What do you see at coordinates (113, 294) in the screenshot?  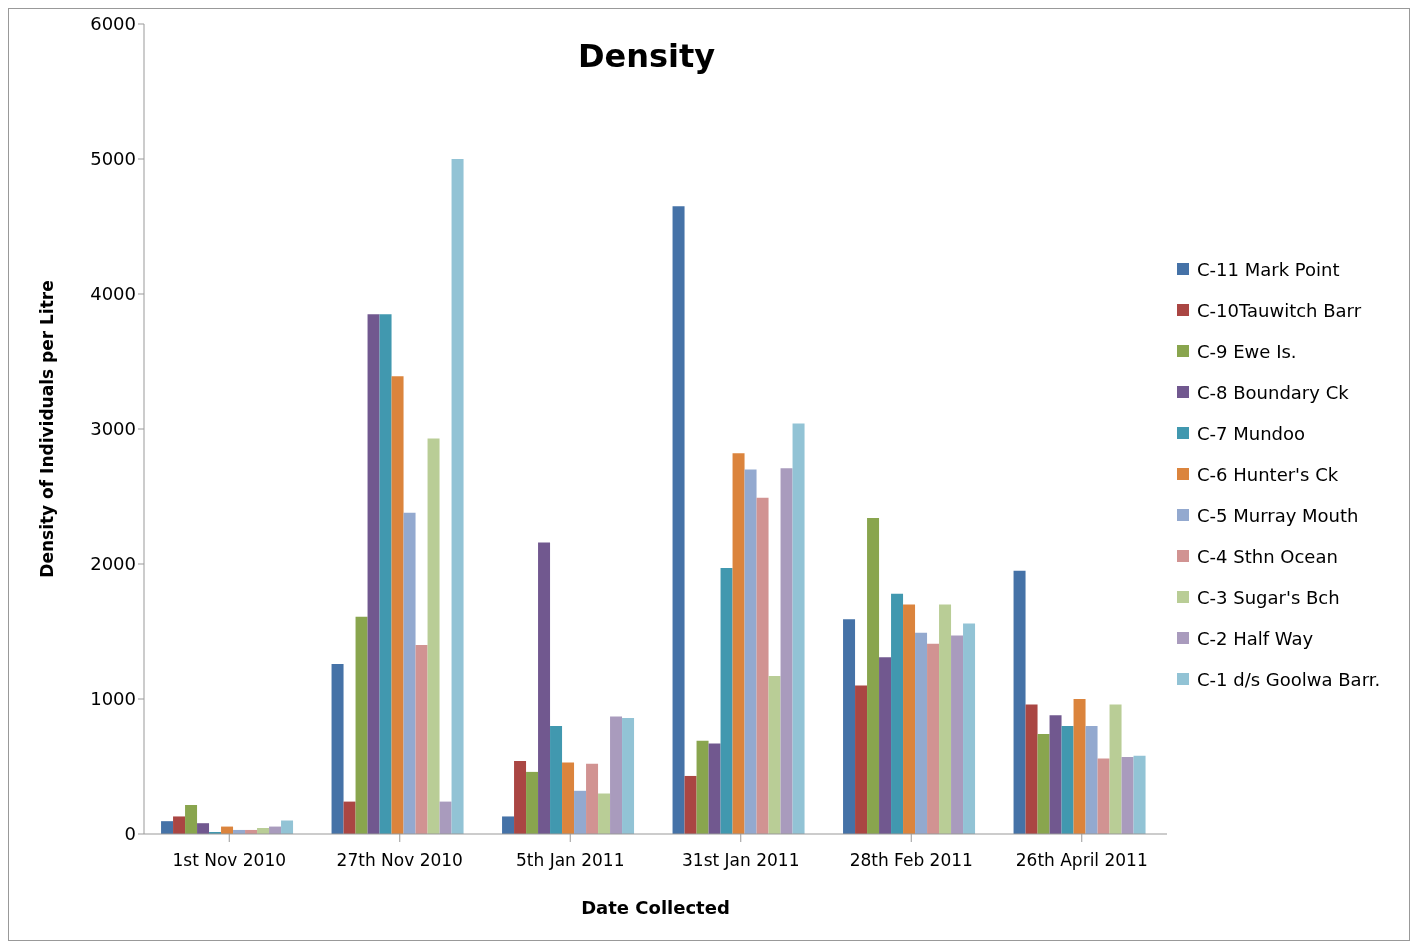 I see `y-tick-label: 4000` at bounding box center [113, 294].